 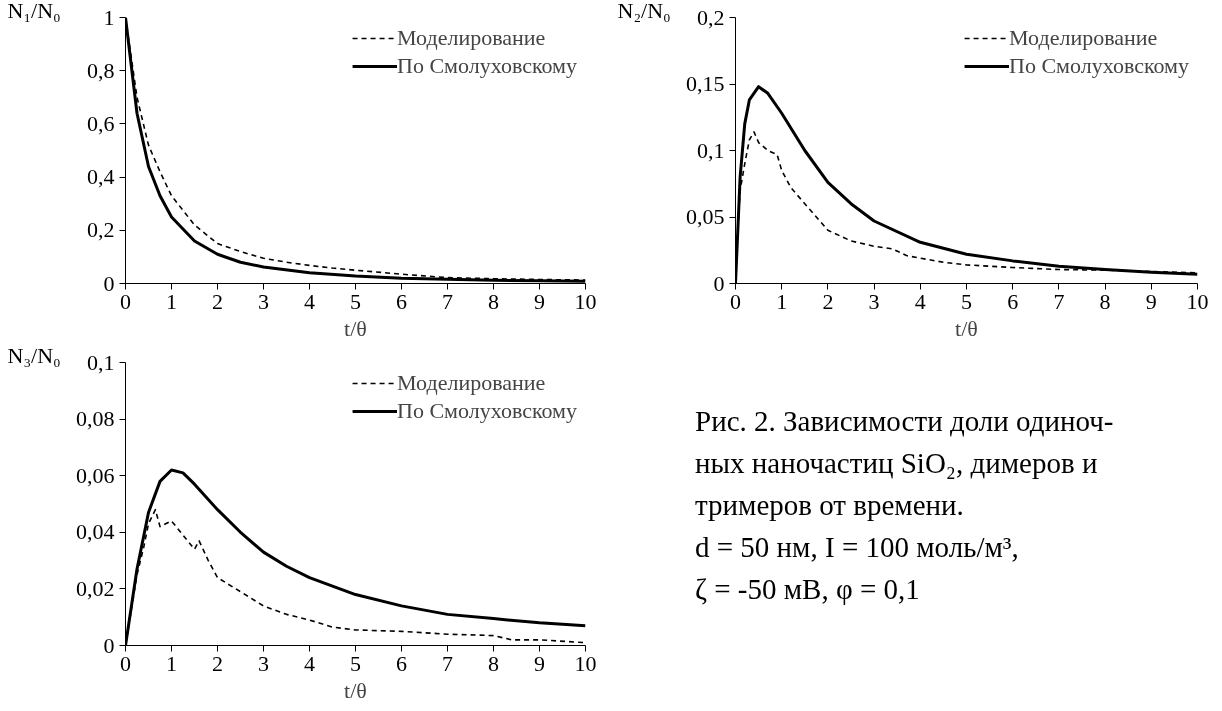 What do you see at coordinates (644, 11) in the screenshot?
I see `y-axis-title: N₂/N₀` at bounding box center [644, 11].